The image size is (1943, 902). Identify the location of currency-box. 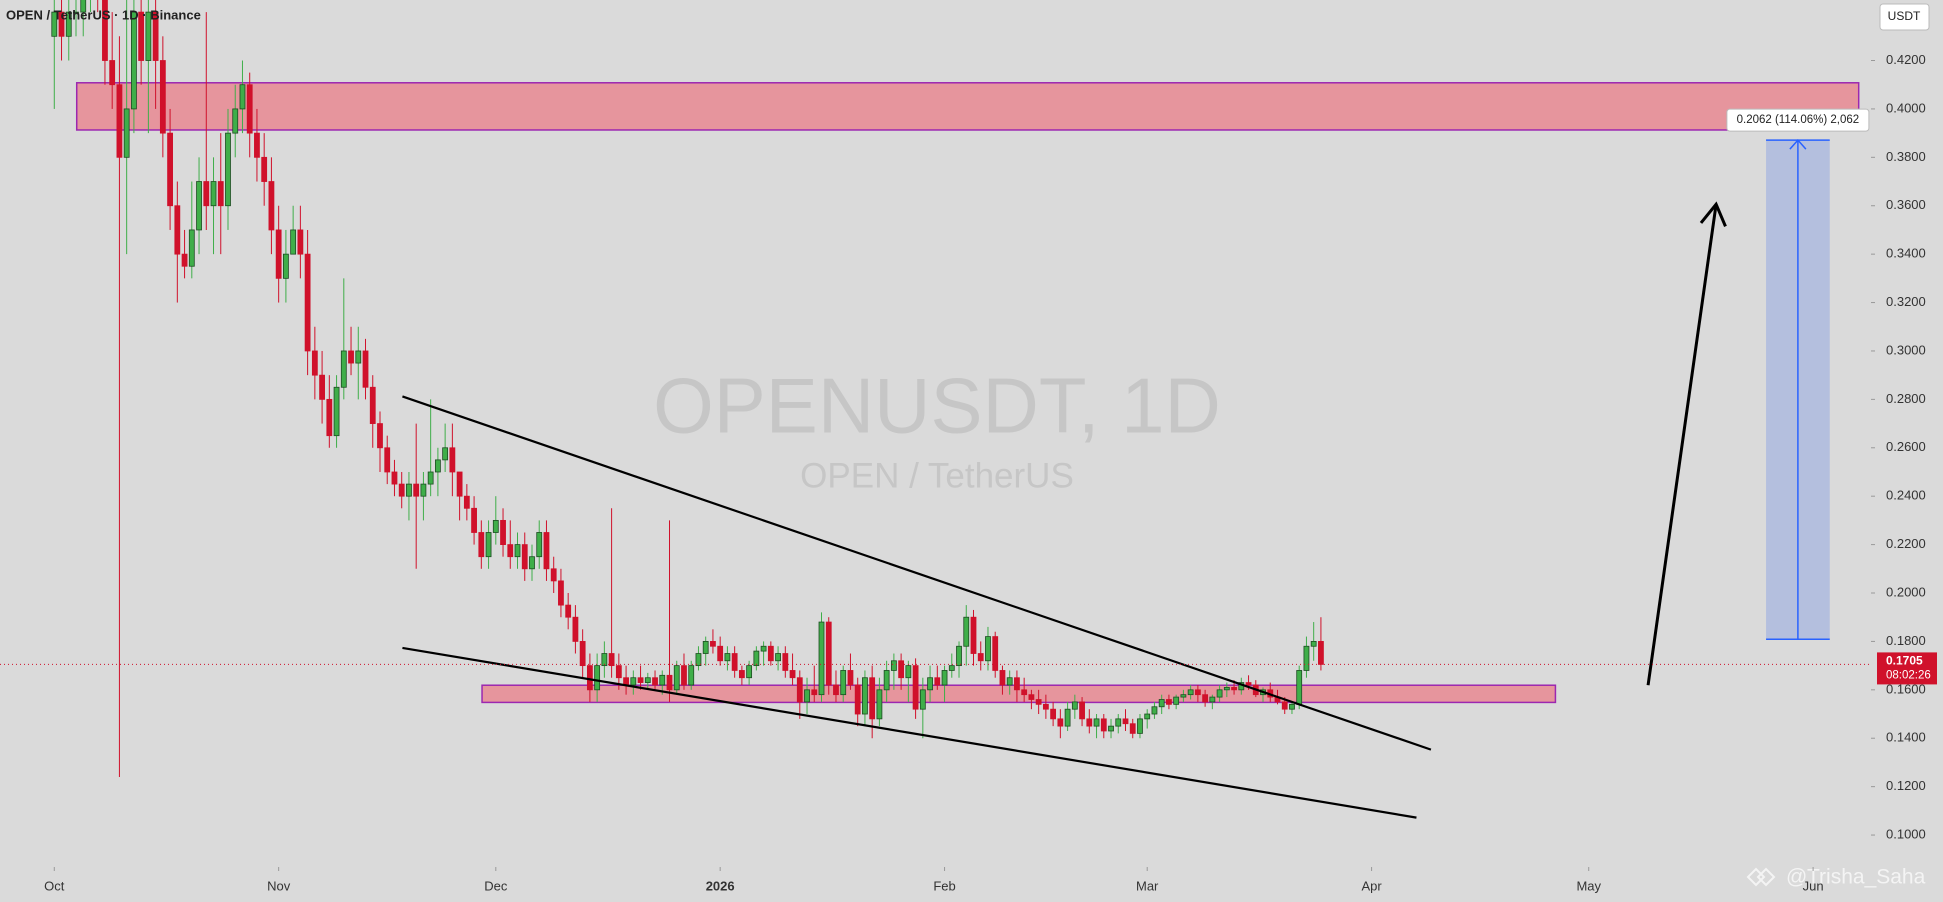
(1904, 17).